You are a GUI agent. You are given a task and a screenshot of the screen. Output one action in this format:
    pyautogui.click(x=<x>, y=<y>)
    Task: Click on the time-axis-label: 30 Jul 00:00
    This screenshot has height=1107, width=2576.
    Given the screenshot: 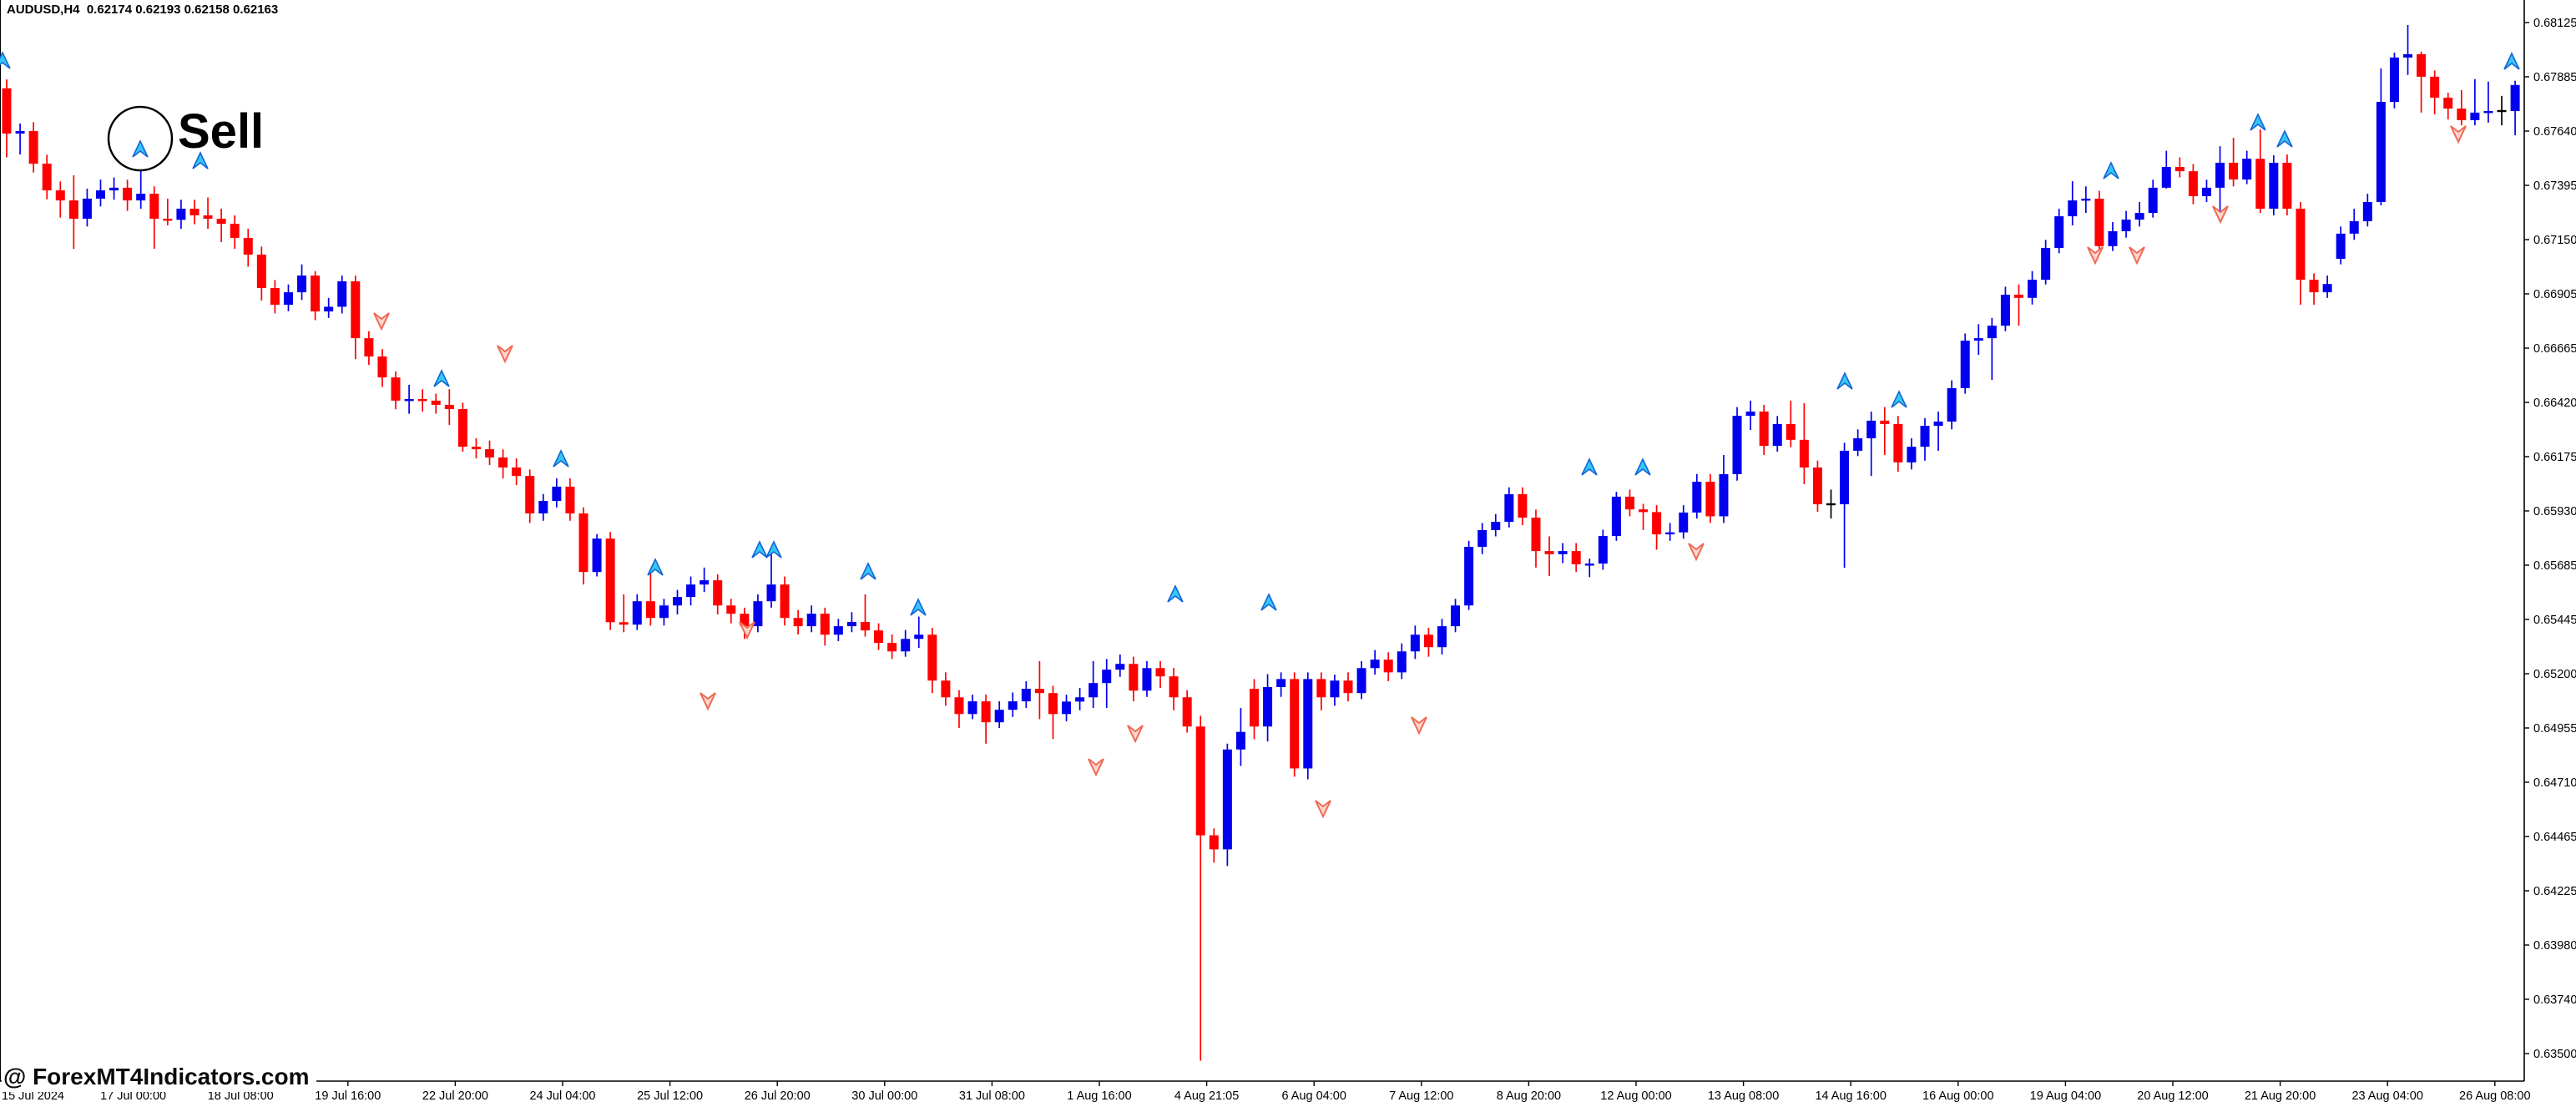 What is the action you would take?
    pyautogui.click(x=884, y=1096)
    